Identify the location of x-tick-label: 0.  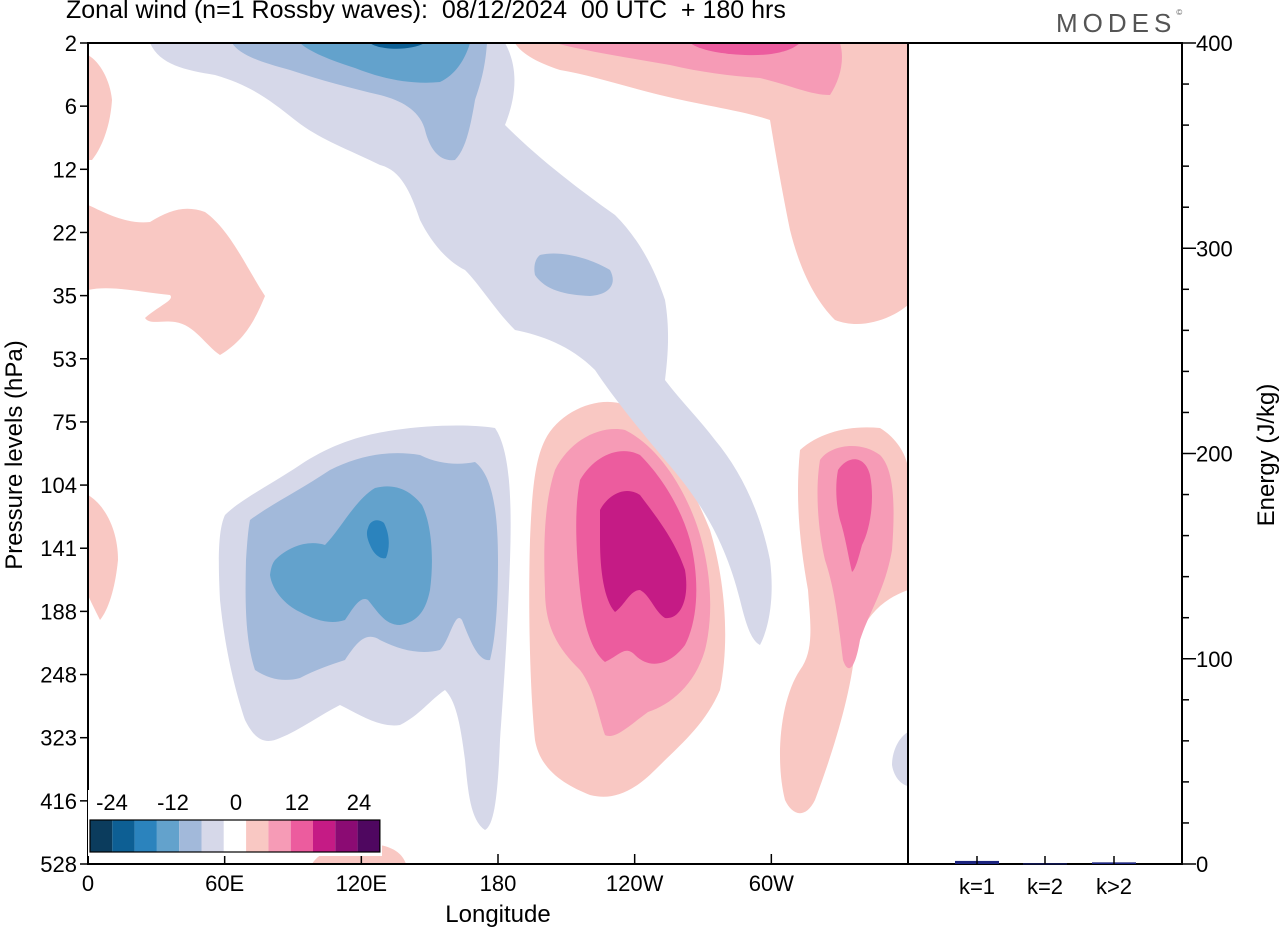
(88, 883).